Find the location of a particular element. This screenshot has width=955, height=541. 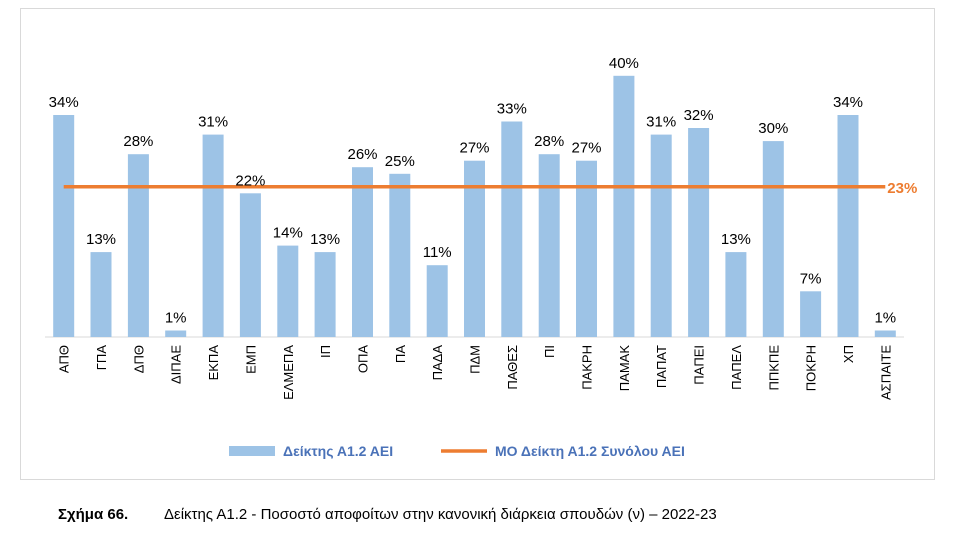

value-label-ΠΙ: 28% is located at coordinates (549, 141).